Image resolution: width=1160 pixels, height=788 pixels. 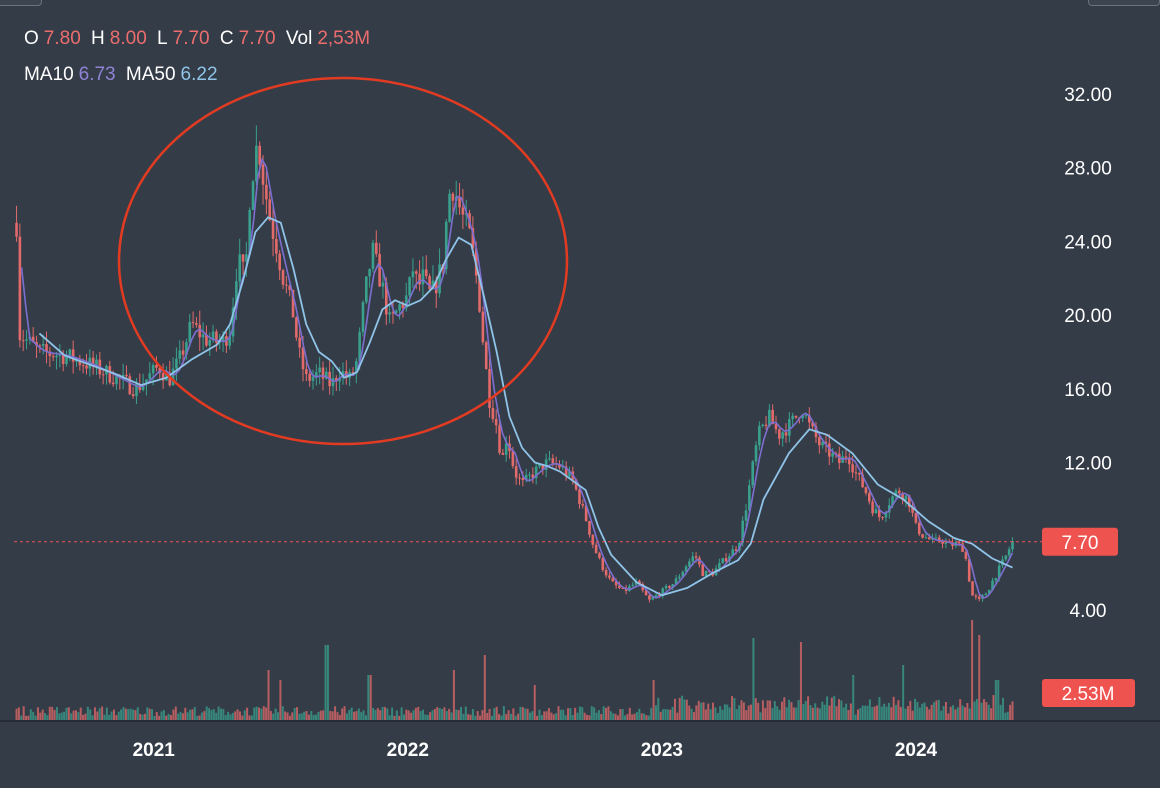 What do you see at coordinates (150, 74) in the screenshot?
I see `ma50-key: MA50` at bounding box center [150, 74].